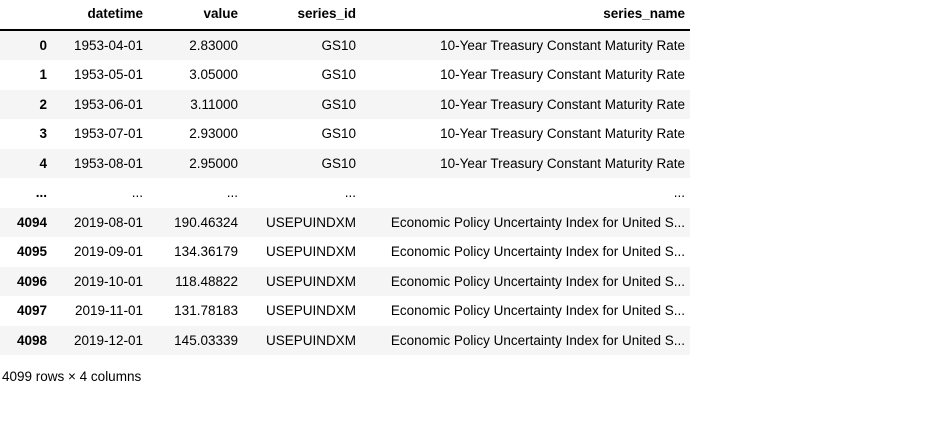  I want to click on cell-value: 131.78183, so click(195, 311).